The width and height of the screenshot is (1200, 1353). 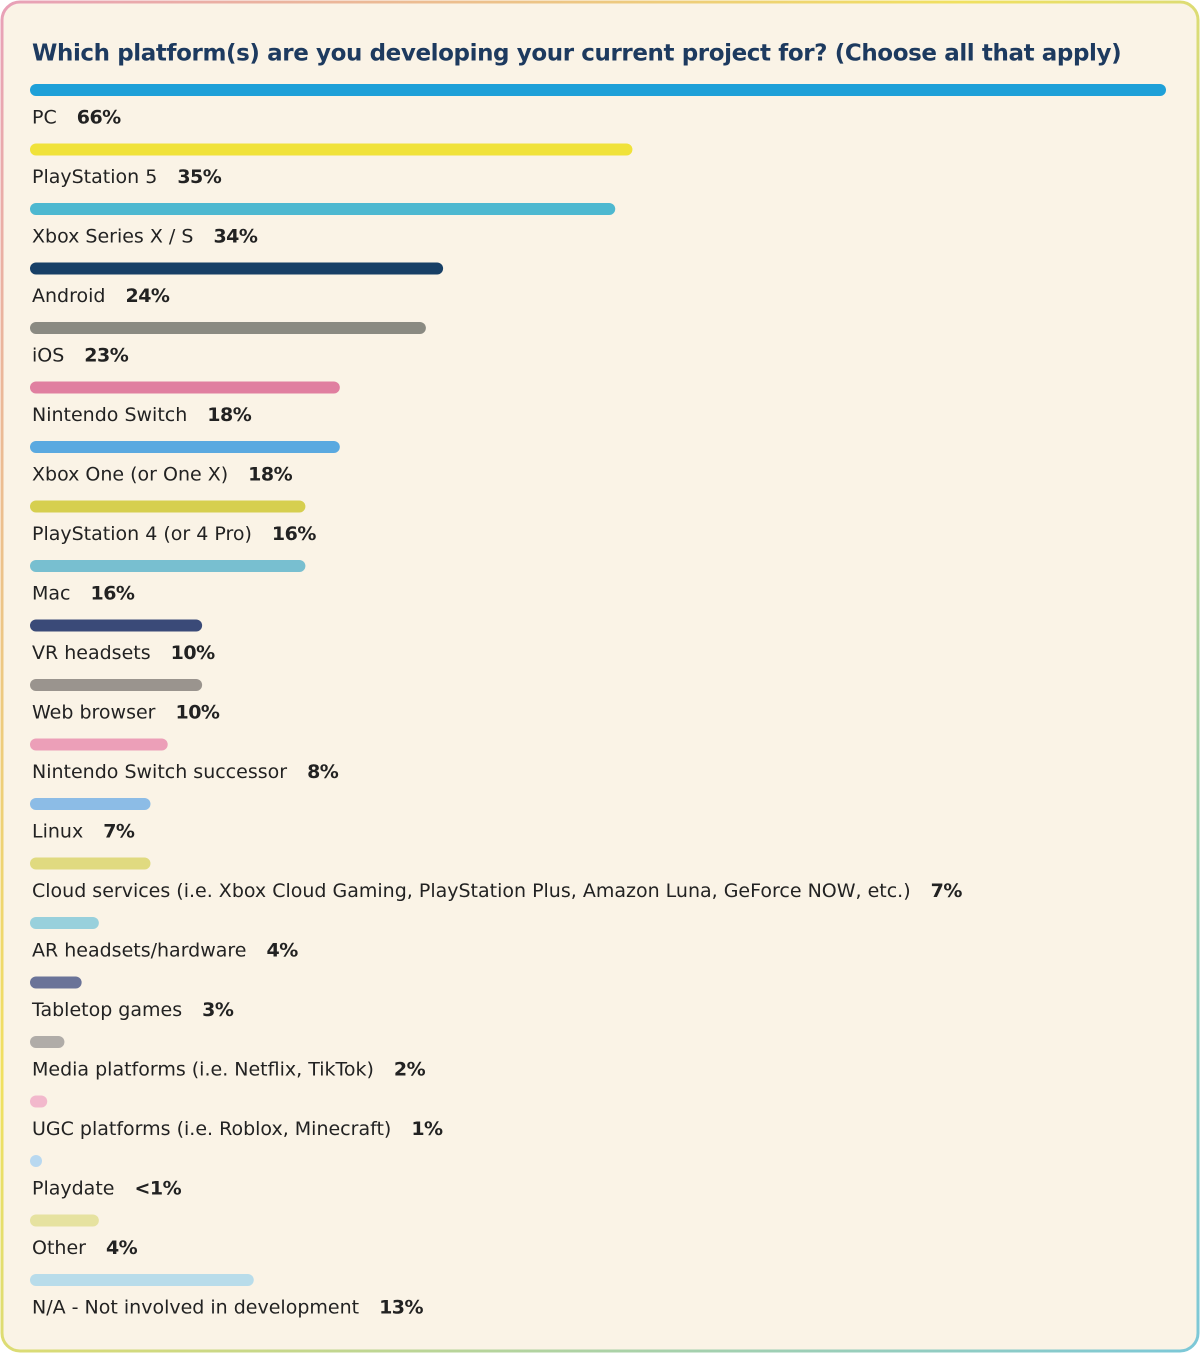 What do you see at coordinates (410, 1070) in the screenshot?
I see `value-label: 2%` at bounding box center [410, 1070].